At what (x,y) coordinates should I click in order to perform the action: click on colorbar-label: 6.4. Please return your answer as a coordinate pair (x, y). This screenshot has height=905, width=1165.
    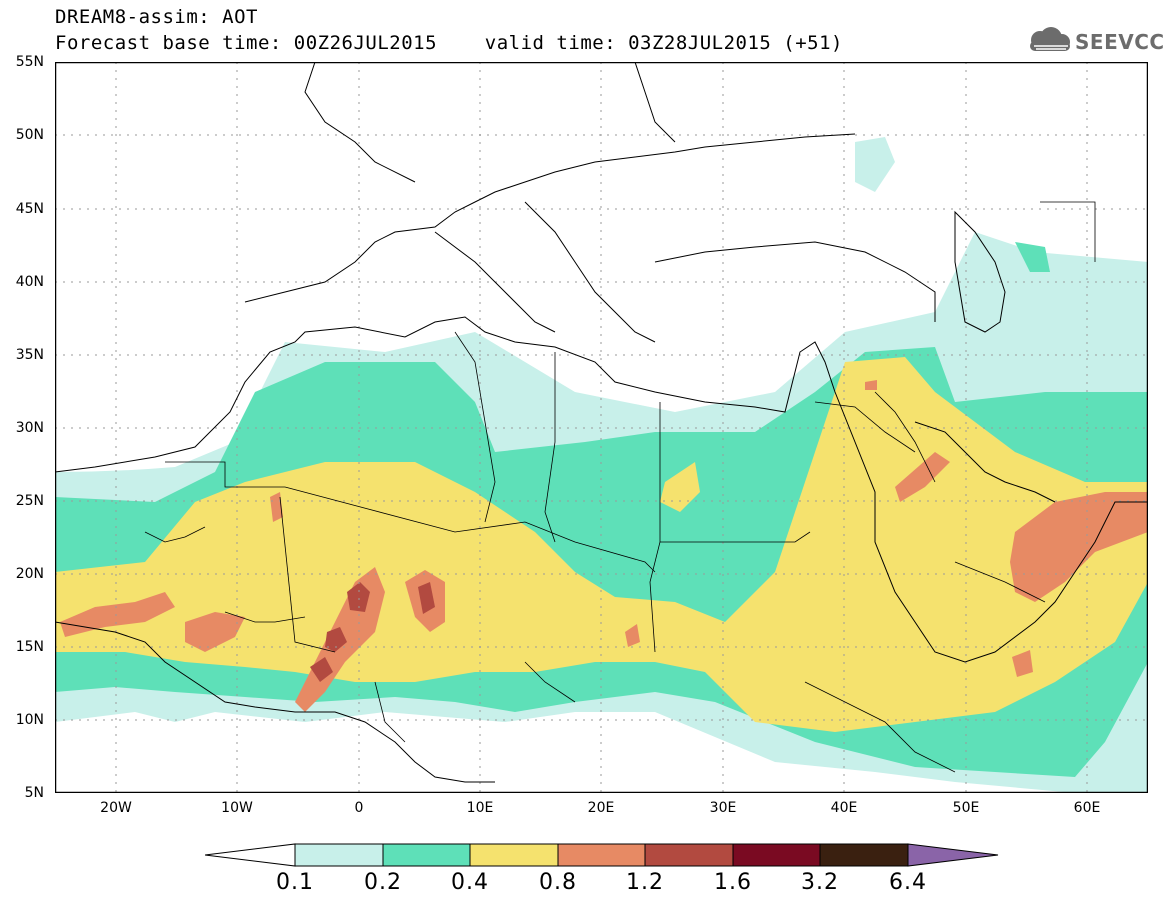
    Looking at the image, I should click on (908, 882).